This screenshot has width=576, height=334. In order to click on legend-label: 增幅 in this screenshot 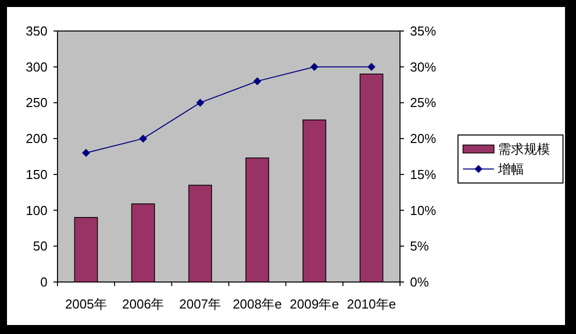, I will do `click(510, 169)`.